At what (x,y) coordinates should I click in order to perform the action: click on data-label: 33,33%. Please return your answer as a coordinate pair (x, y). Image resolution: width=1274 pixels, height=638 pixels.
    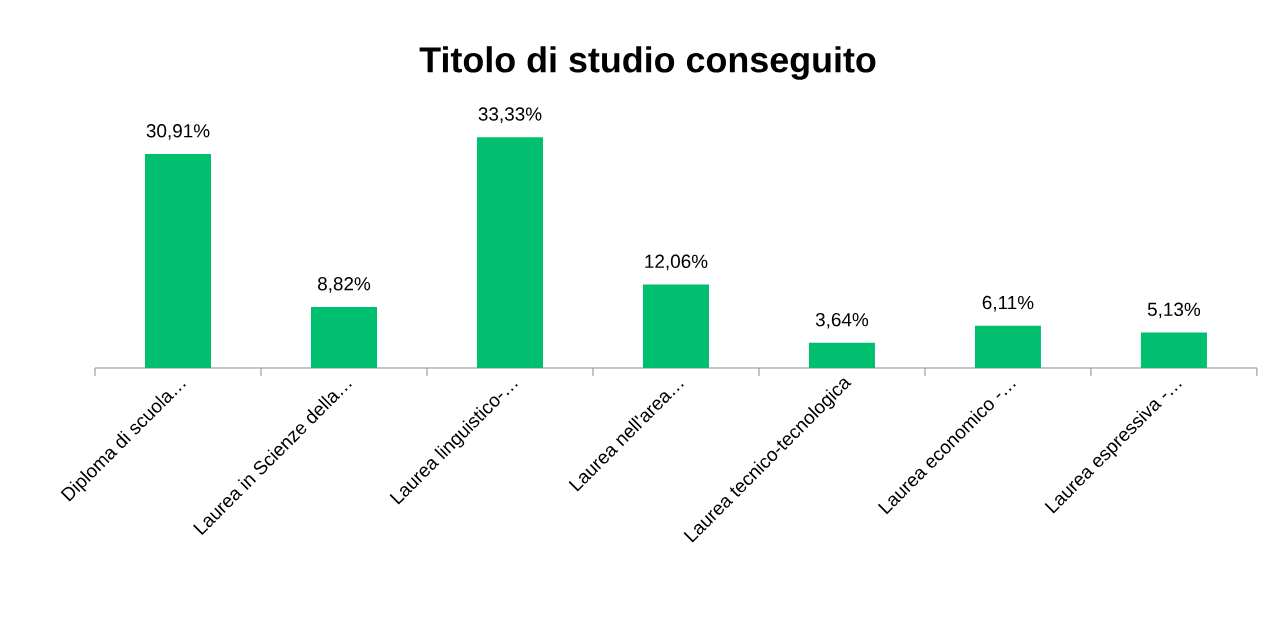
    Looking at the image, I should click on (510, 115).